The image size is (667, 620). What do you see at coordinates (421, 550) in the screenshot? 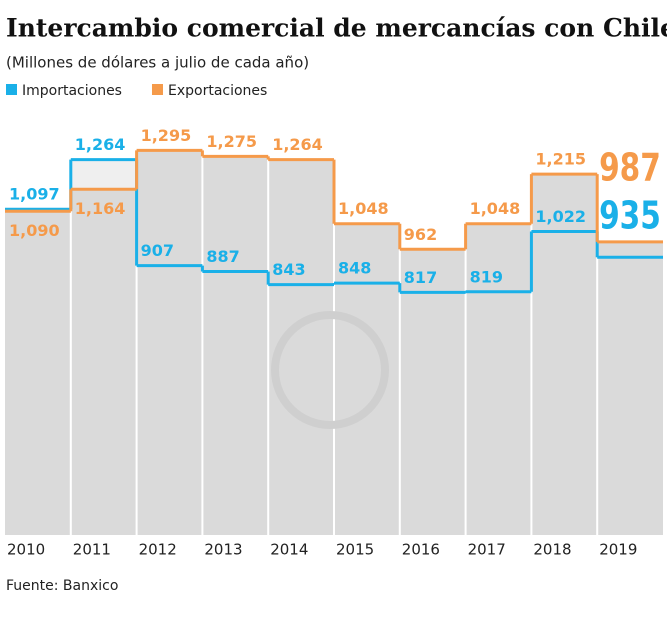
I see `x-tick-label: 2016` at bounding box center [421, 550].